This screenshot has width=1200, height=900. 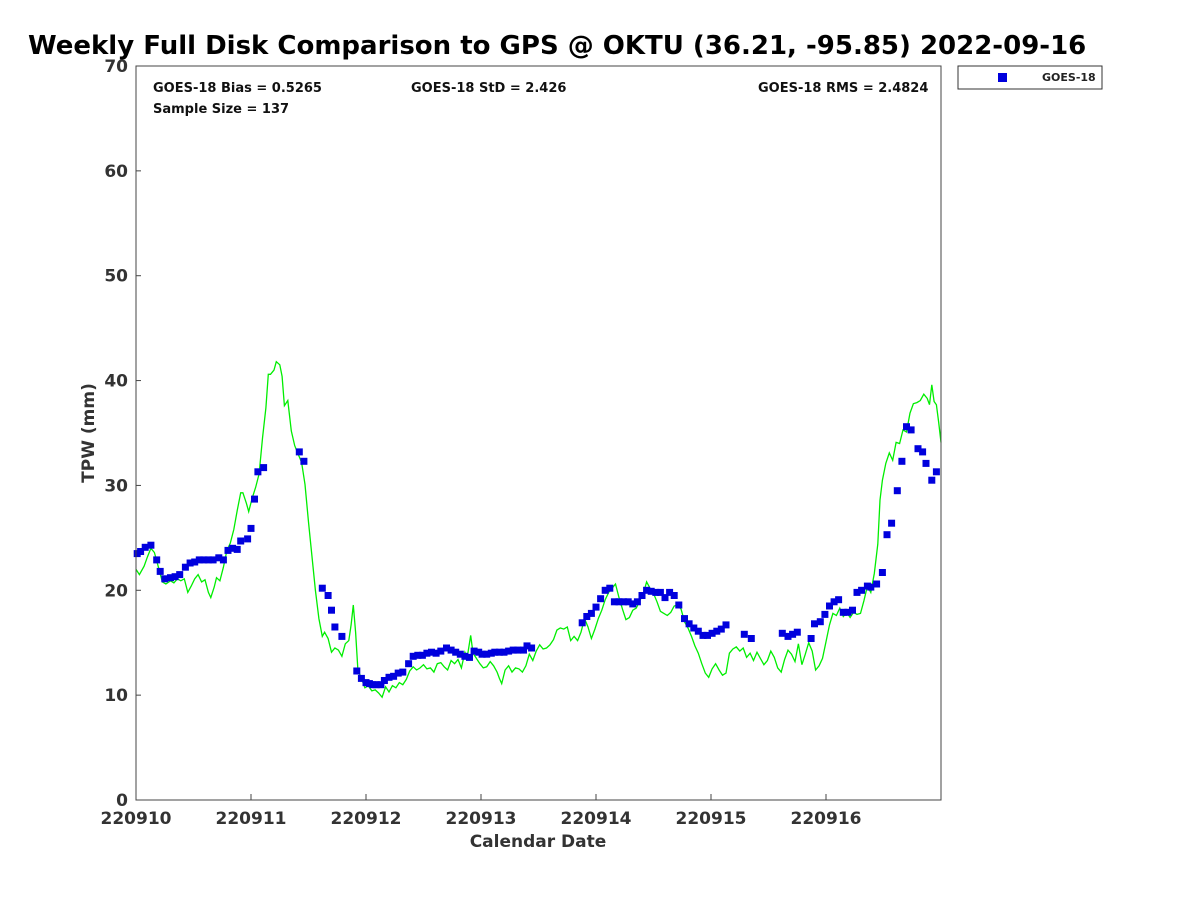 I want to click on legend-box, so click(x=1030, y=77).